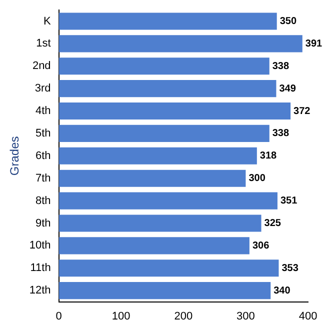 The image size is (330, 330). I want to click on y-tick-label: 3rd, so click(42, 88).